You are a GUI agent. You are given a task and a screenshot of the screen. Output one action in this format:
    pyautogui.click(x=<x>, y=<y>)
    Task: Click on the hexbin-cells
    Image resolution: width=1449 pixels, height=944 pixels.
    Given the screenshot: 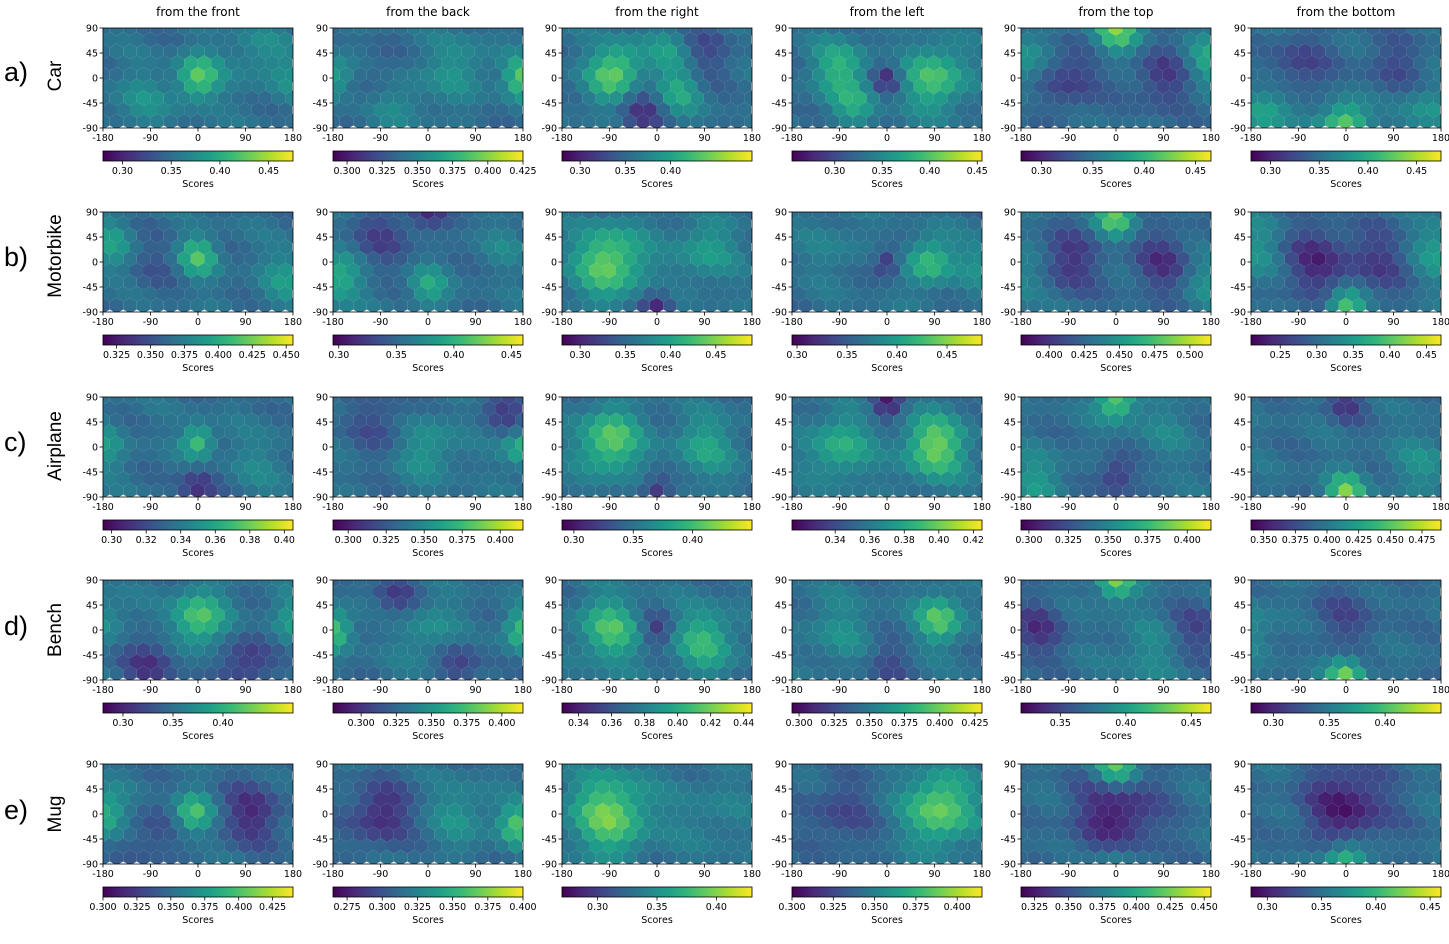 What is the action you would take?
    pyautogui.click(x=887, y=814)
    